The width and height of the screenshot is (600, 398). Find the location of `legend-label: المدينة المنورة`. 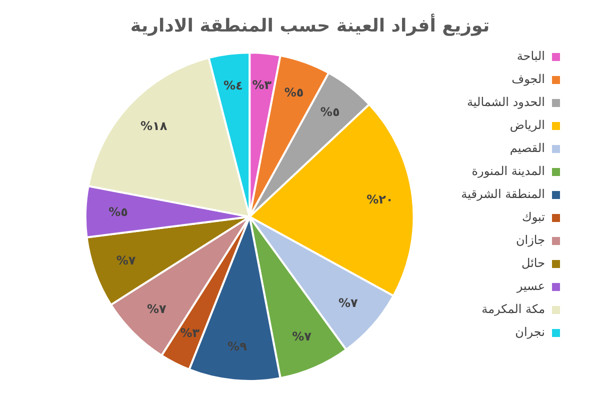

legend-label: المدينة المنورة is located at coordinates (508, 171).